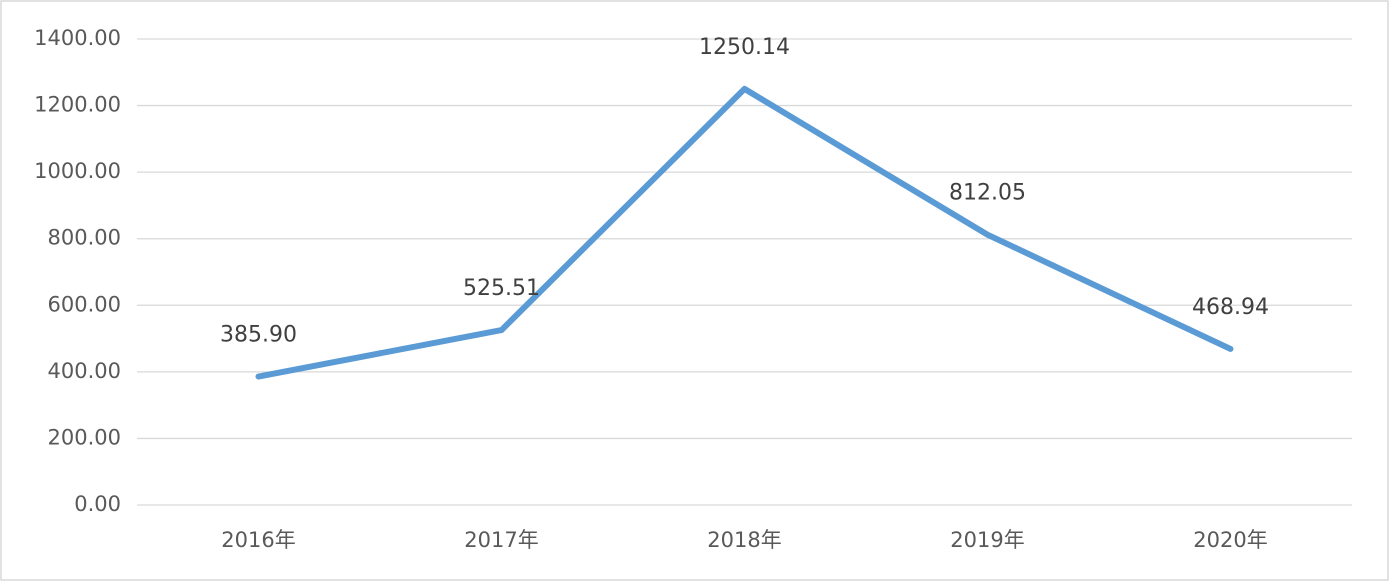 The width and height of the screenshot is (1389, 581). I want to click on x-tick-label: 2016年, so click(258, 540).